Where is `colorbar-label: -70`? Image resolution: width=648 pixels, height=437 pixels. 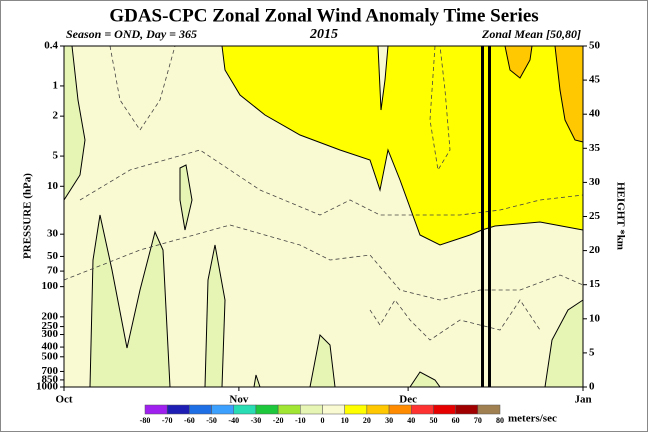
colorbar-label: -70 is located at coordinates (167, 420).